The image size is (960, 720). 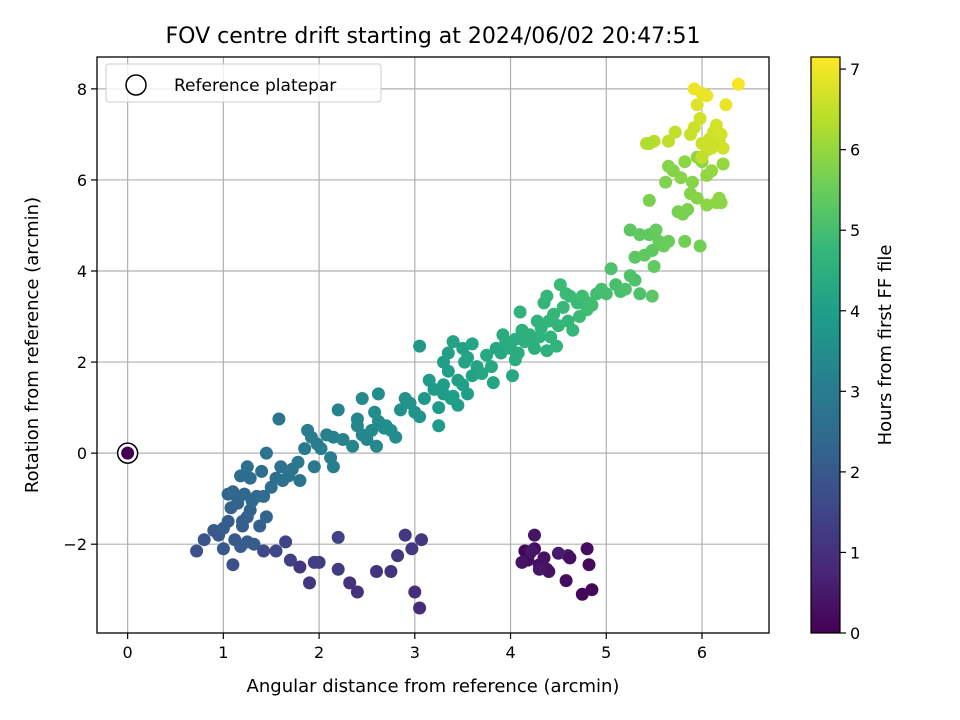 What do you see at coordinates (433, 686) in the screenshot?
I see `x-axis-label: Angular distance from reference (arcmin)` at bounding box center [433, 686].